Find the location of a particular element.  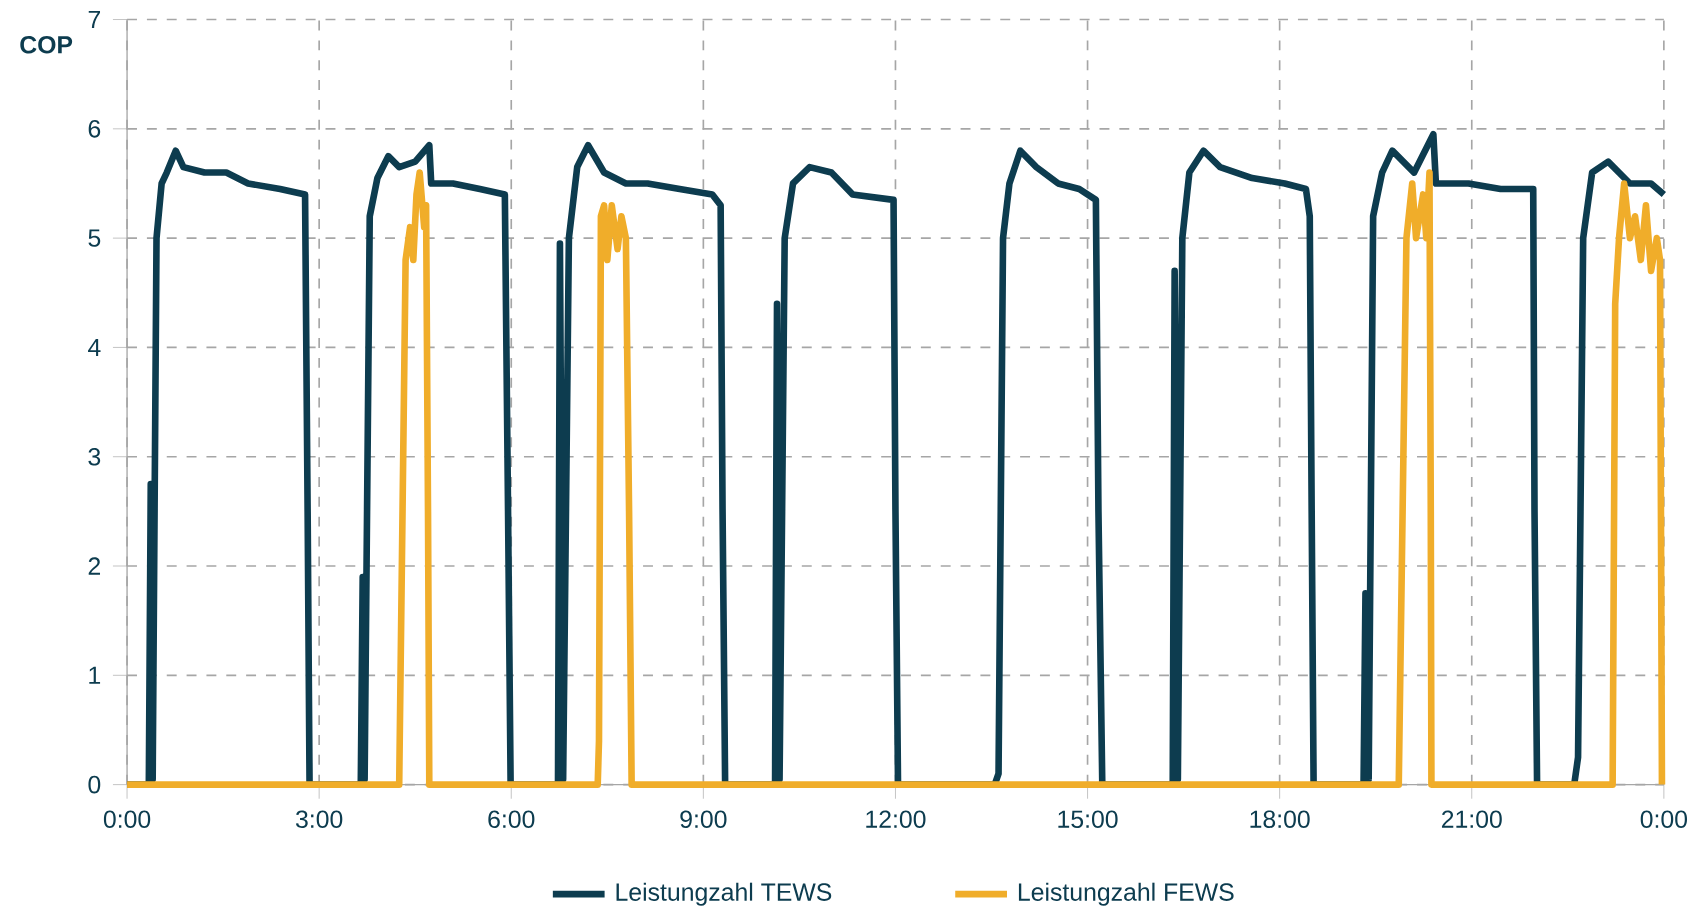

x-tick-label: 6:00 is located at coordinates (511, 819).